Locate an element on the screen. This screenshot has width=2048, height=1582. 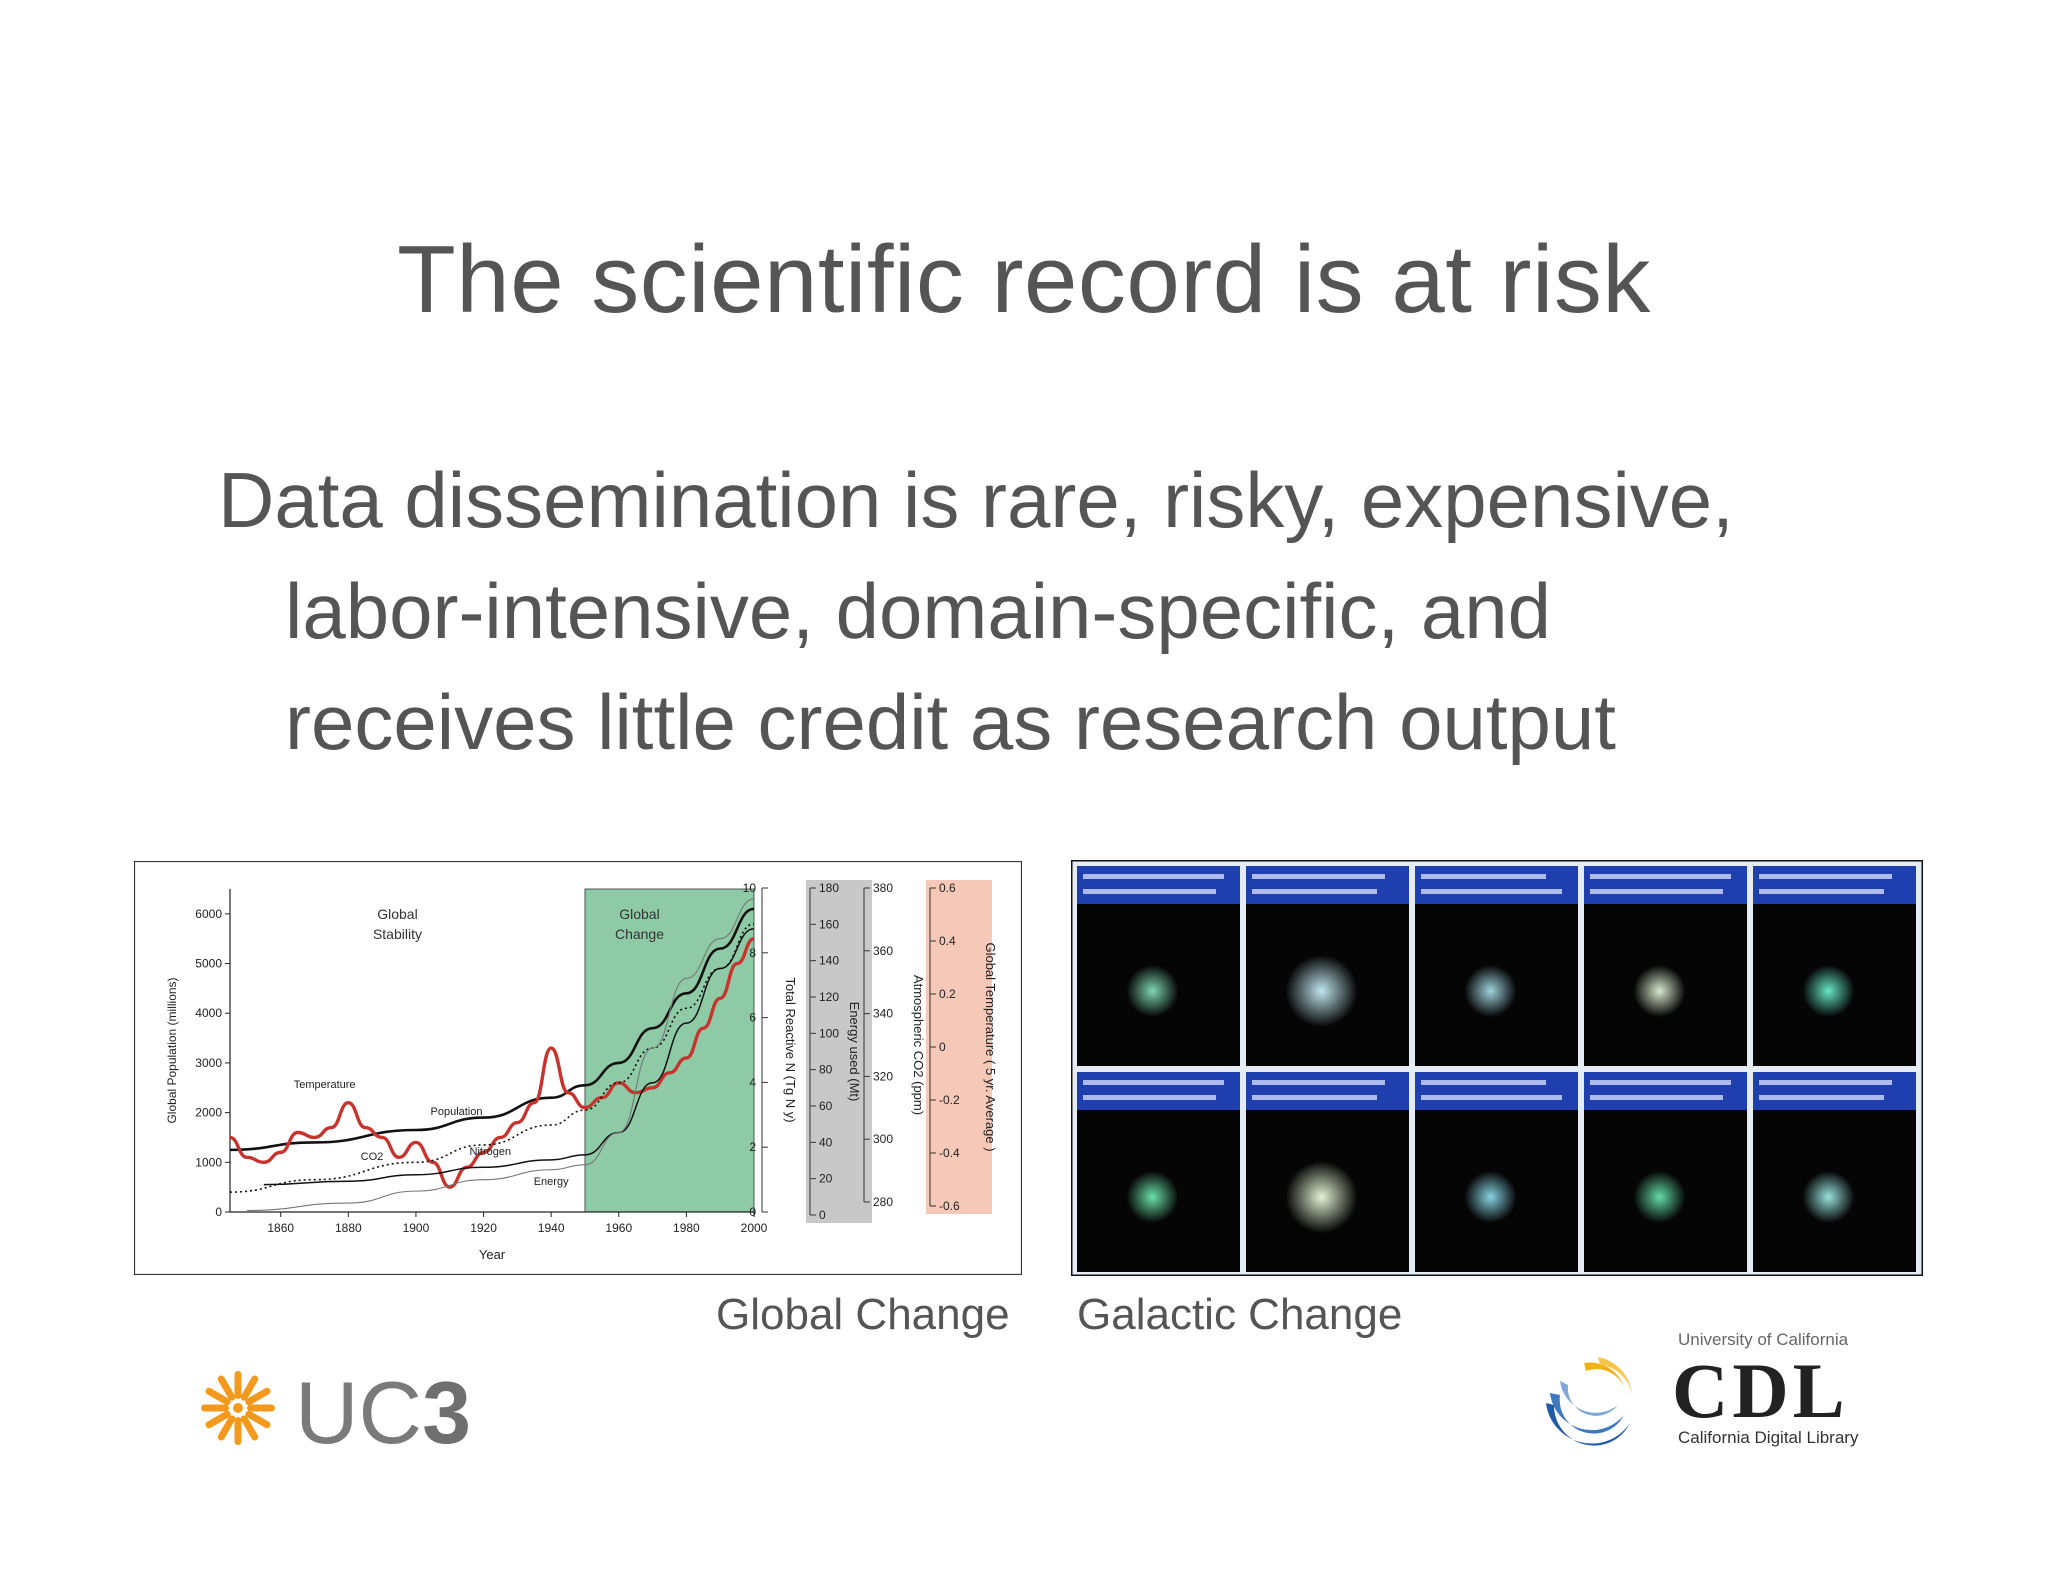
x-tick-label: 2000 is located at coordinates (754, 1228).